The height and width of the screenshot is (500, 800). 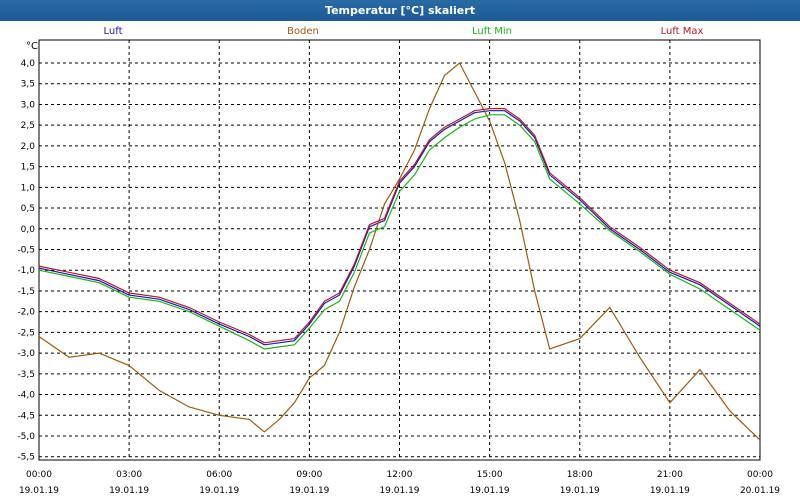 What do you see at coordinates (400, 475) in the screenshot?
I see `x-tick-time: 12:00` at bounding box center [400, 475].